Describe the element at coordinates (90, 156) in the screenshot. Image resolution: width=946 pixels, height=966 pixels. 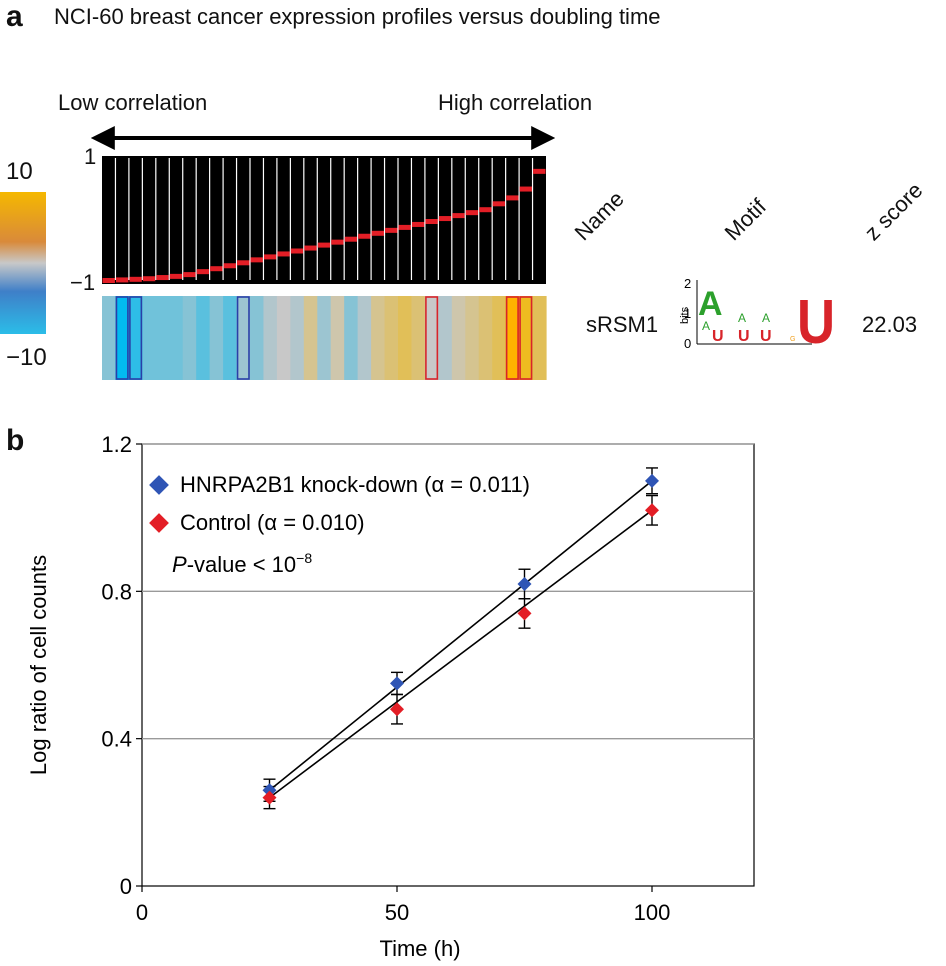
I see `bar-axis-top-label: 1` at that location.